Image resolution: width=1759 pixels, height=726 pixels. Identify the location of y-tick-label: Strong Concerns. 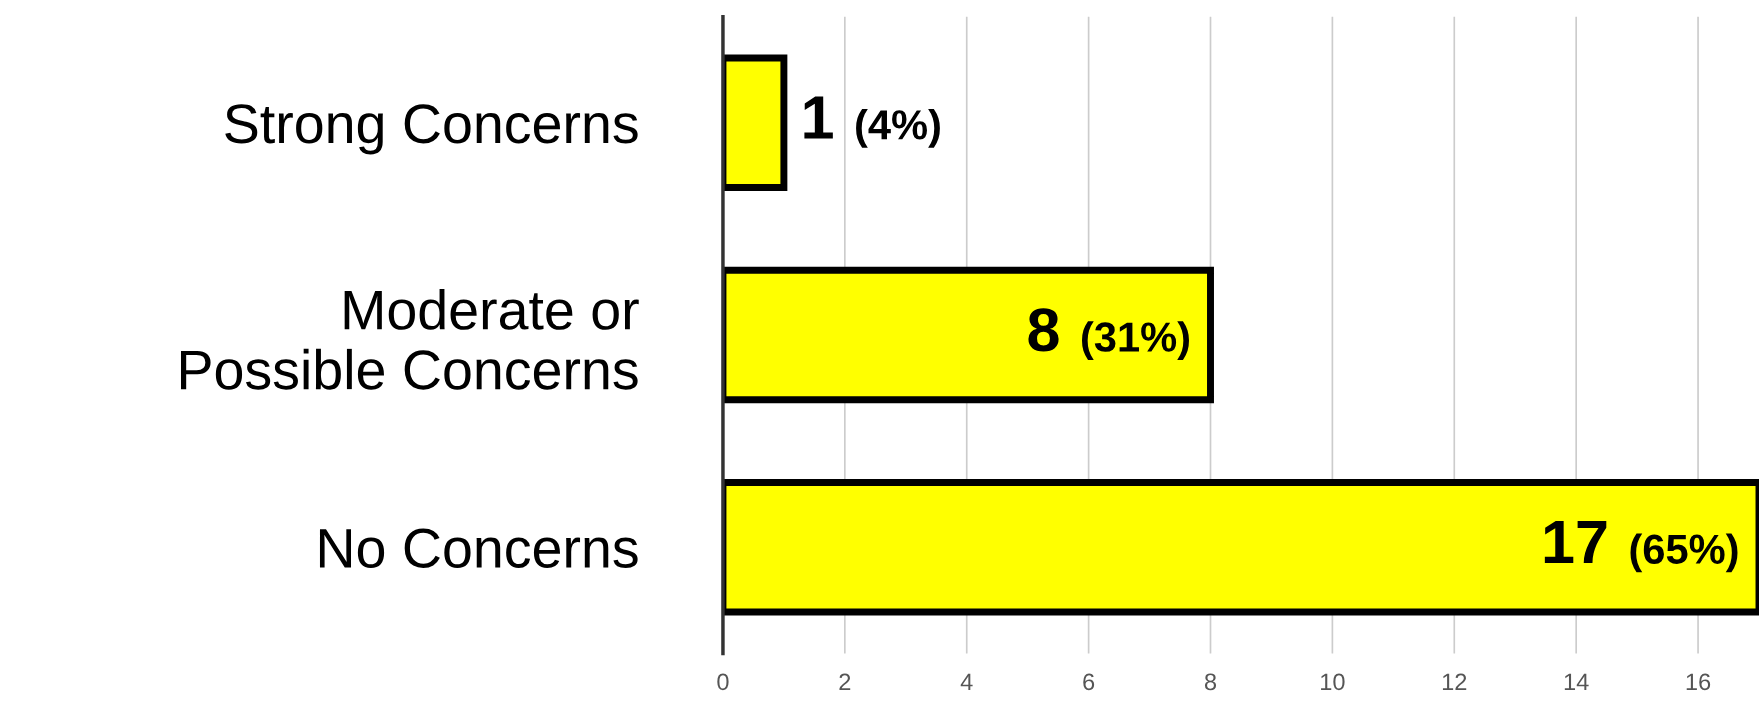
(431, 129).